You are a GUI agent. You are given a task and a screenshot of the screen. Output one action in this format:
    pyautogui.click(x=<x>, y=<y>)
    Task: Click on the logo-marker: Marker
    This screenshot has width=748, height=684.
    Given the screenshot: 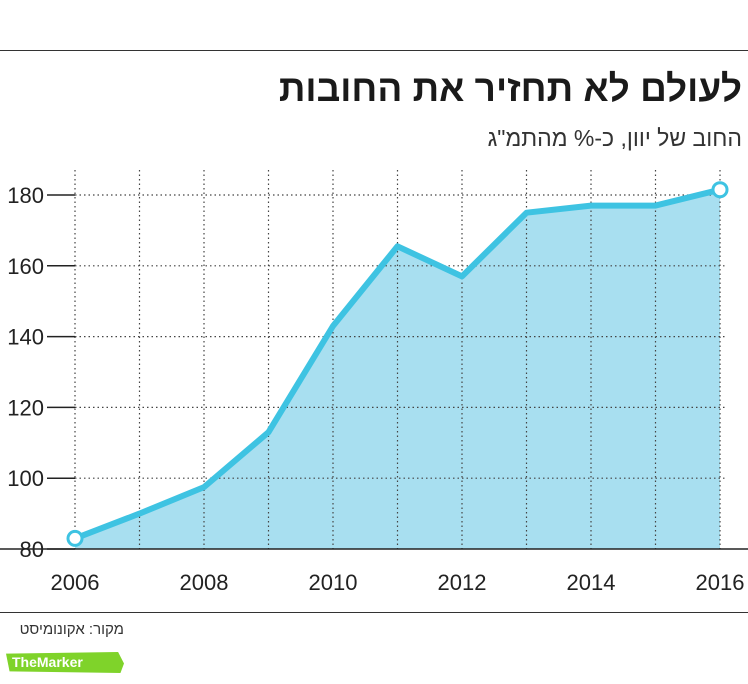 What is the action you would take?
    pyautogui.click(x=59, y=662)
    